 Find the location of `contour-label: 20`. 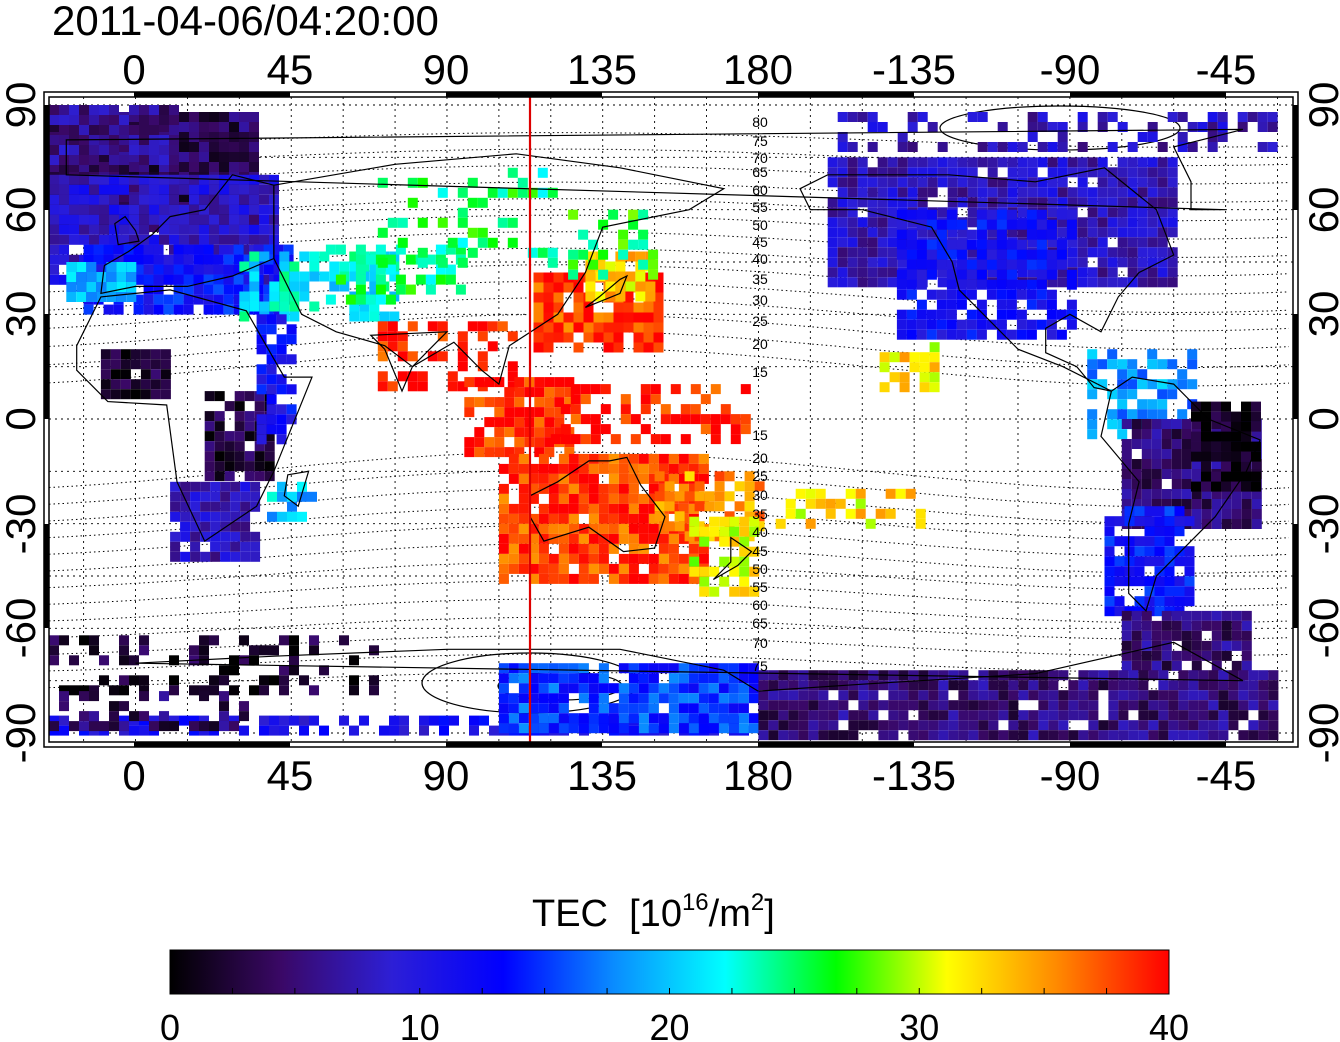

contour-label: 20 is located at coordinates (760, 458).